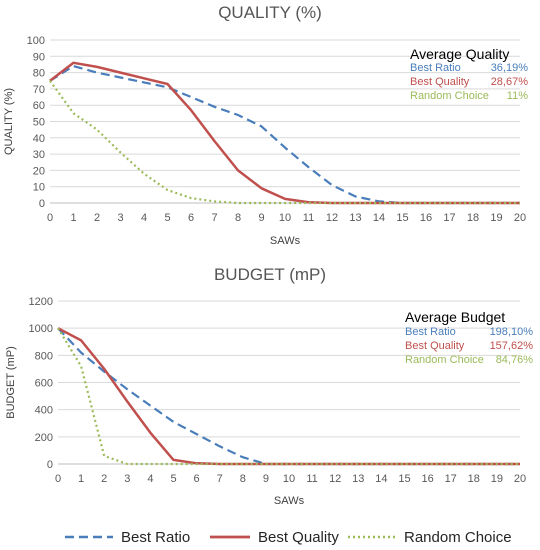 Image resolution: width=540 pixels, height=550 pixels. I want to click on y-tick-label: 200, so click(44, 438).